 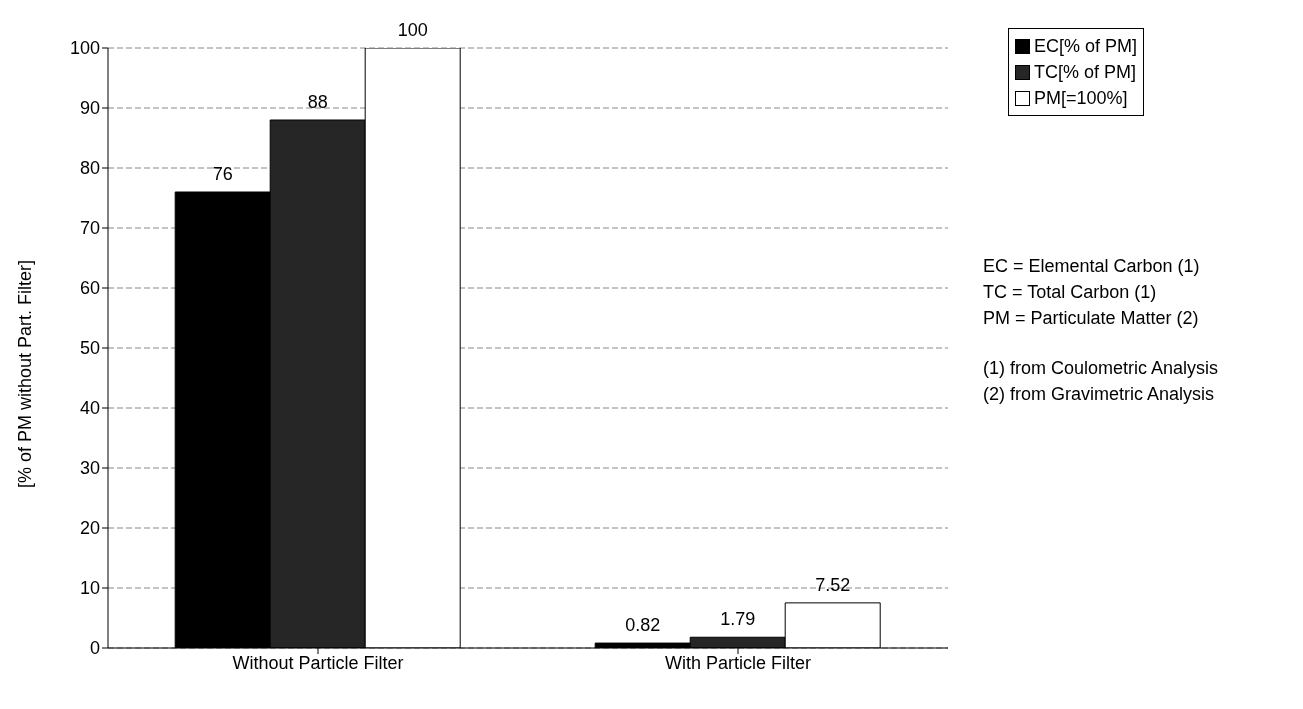 What do you see at coordinates (89, 528) in the screenshot?
I see `y-tick-label: 20` at bounding box center [89, 528].